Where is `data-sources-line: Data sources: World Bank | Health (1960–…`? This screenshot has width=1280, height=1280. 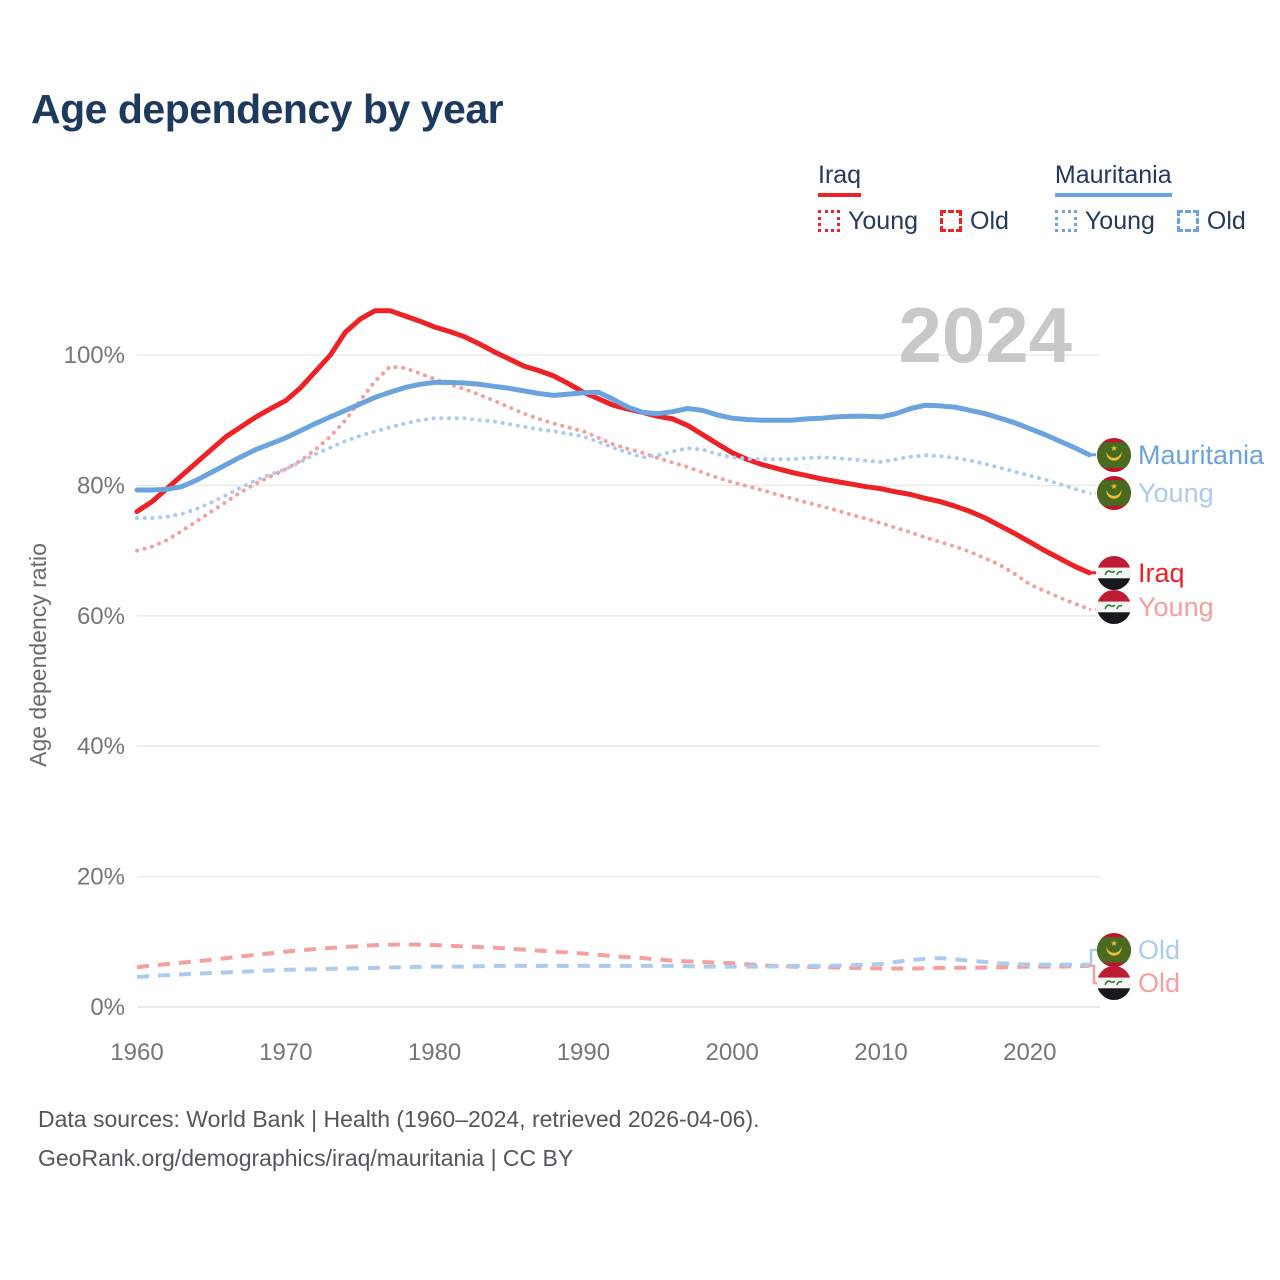
data-sources-line: Data sources: World Bank | Health (1960–… is located at coordinates (399, 1119).